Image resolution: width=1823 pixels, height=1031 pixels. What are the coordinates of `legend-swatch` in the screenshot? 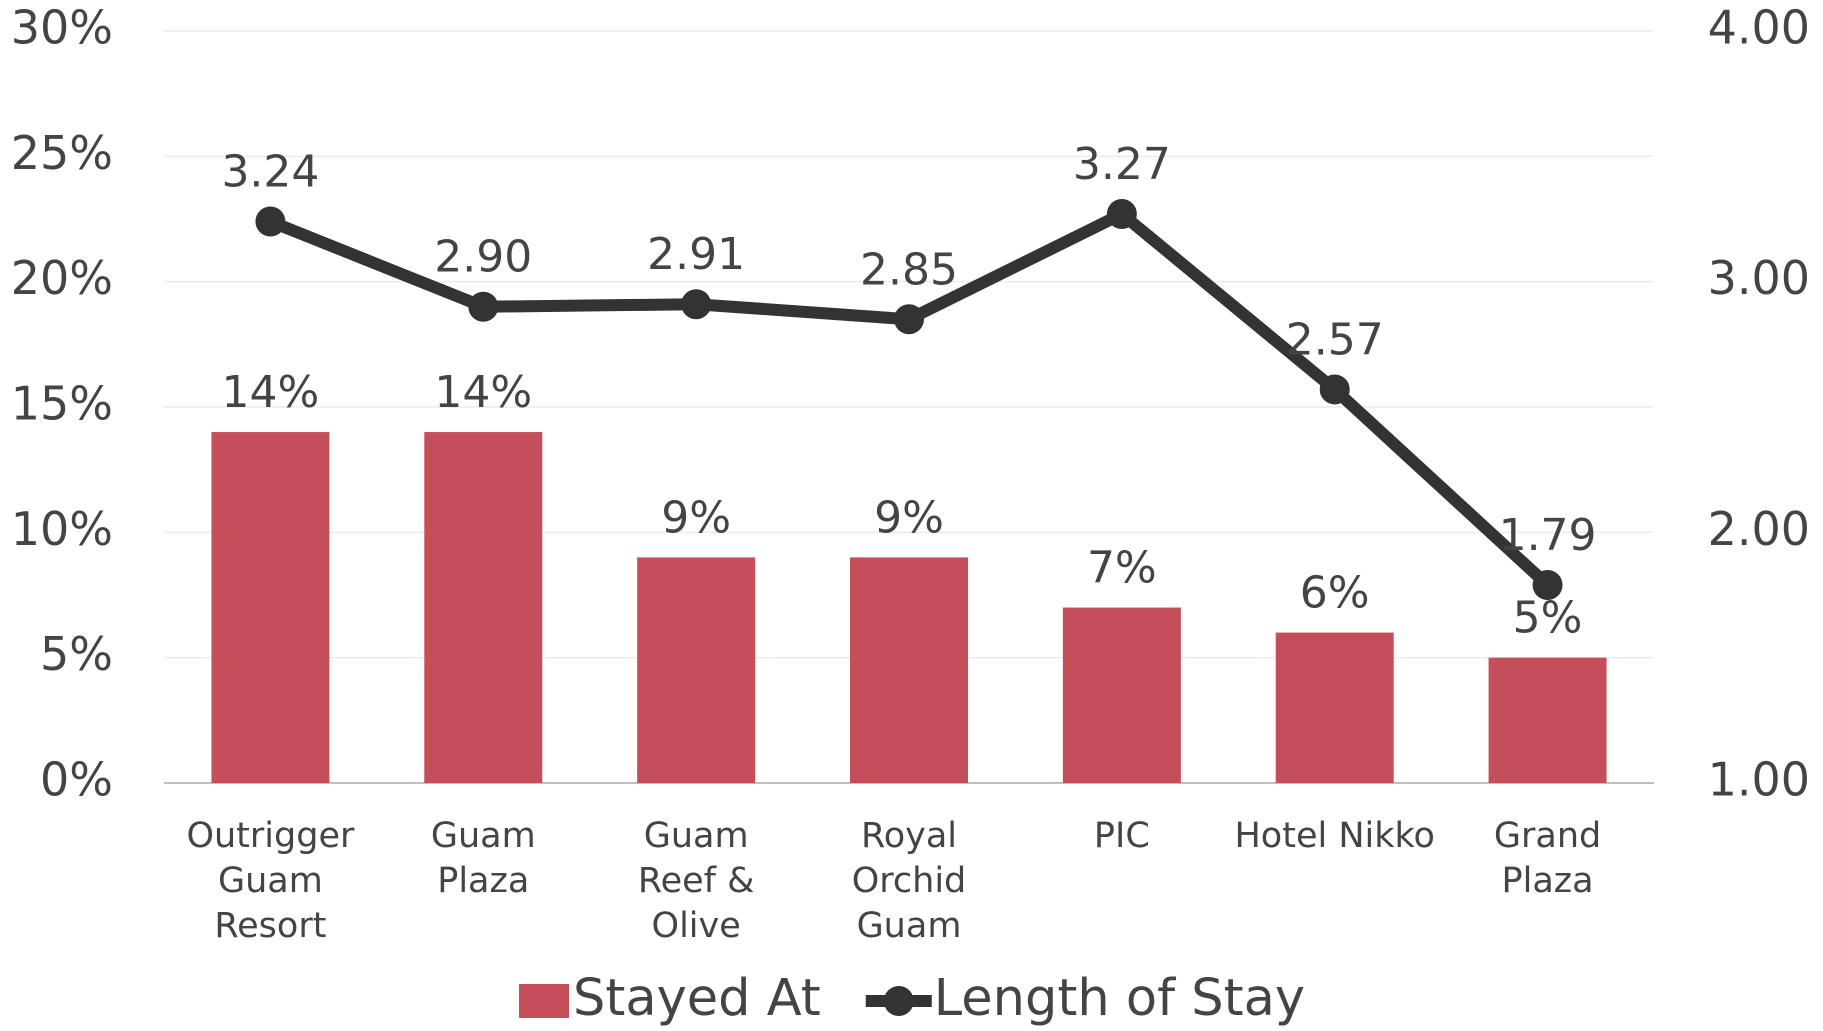 It's located at (544, 1001).